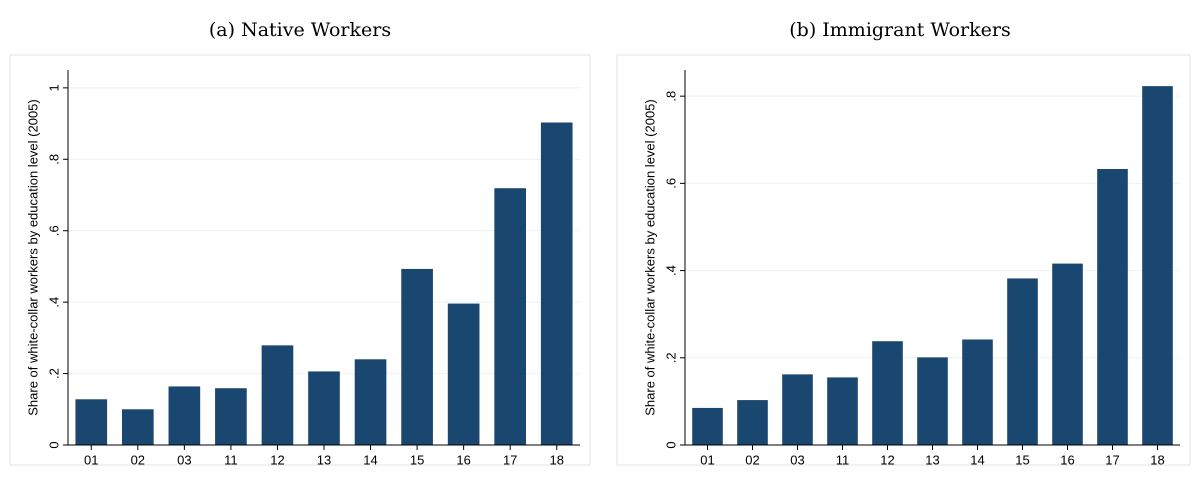 This screenshot has height=477, width=1200. I want to click on chart-title: (b) Immigrant Workers, so click(899, 30).